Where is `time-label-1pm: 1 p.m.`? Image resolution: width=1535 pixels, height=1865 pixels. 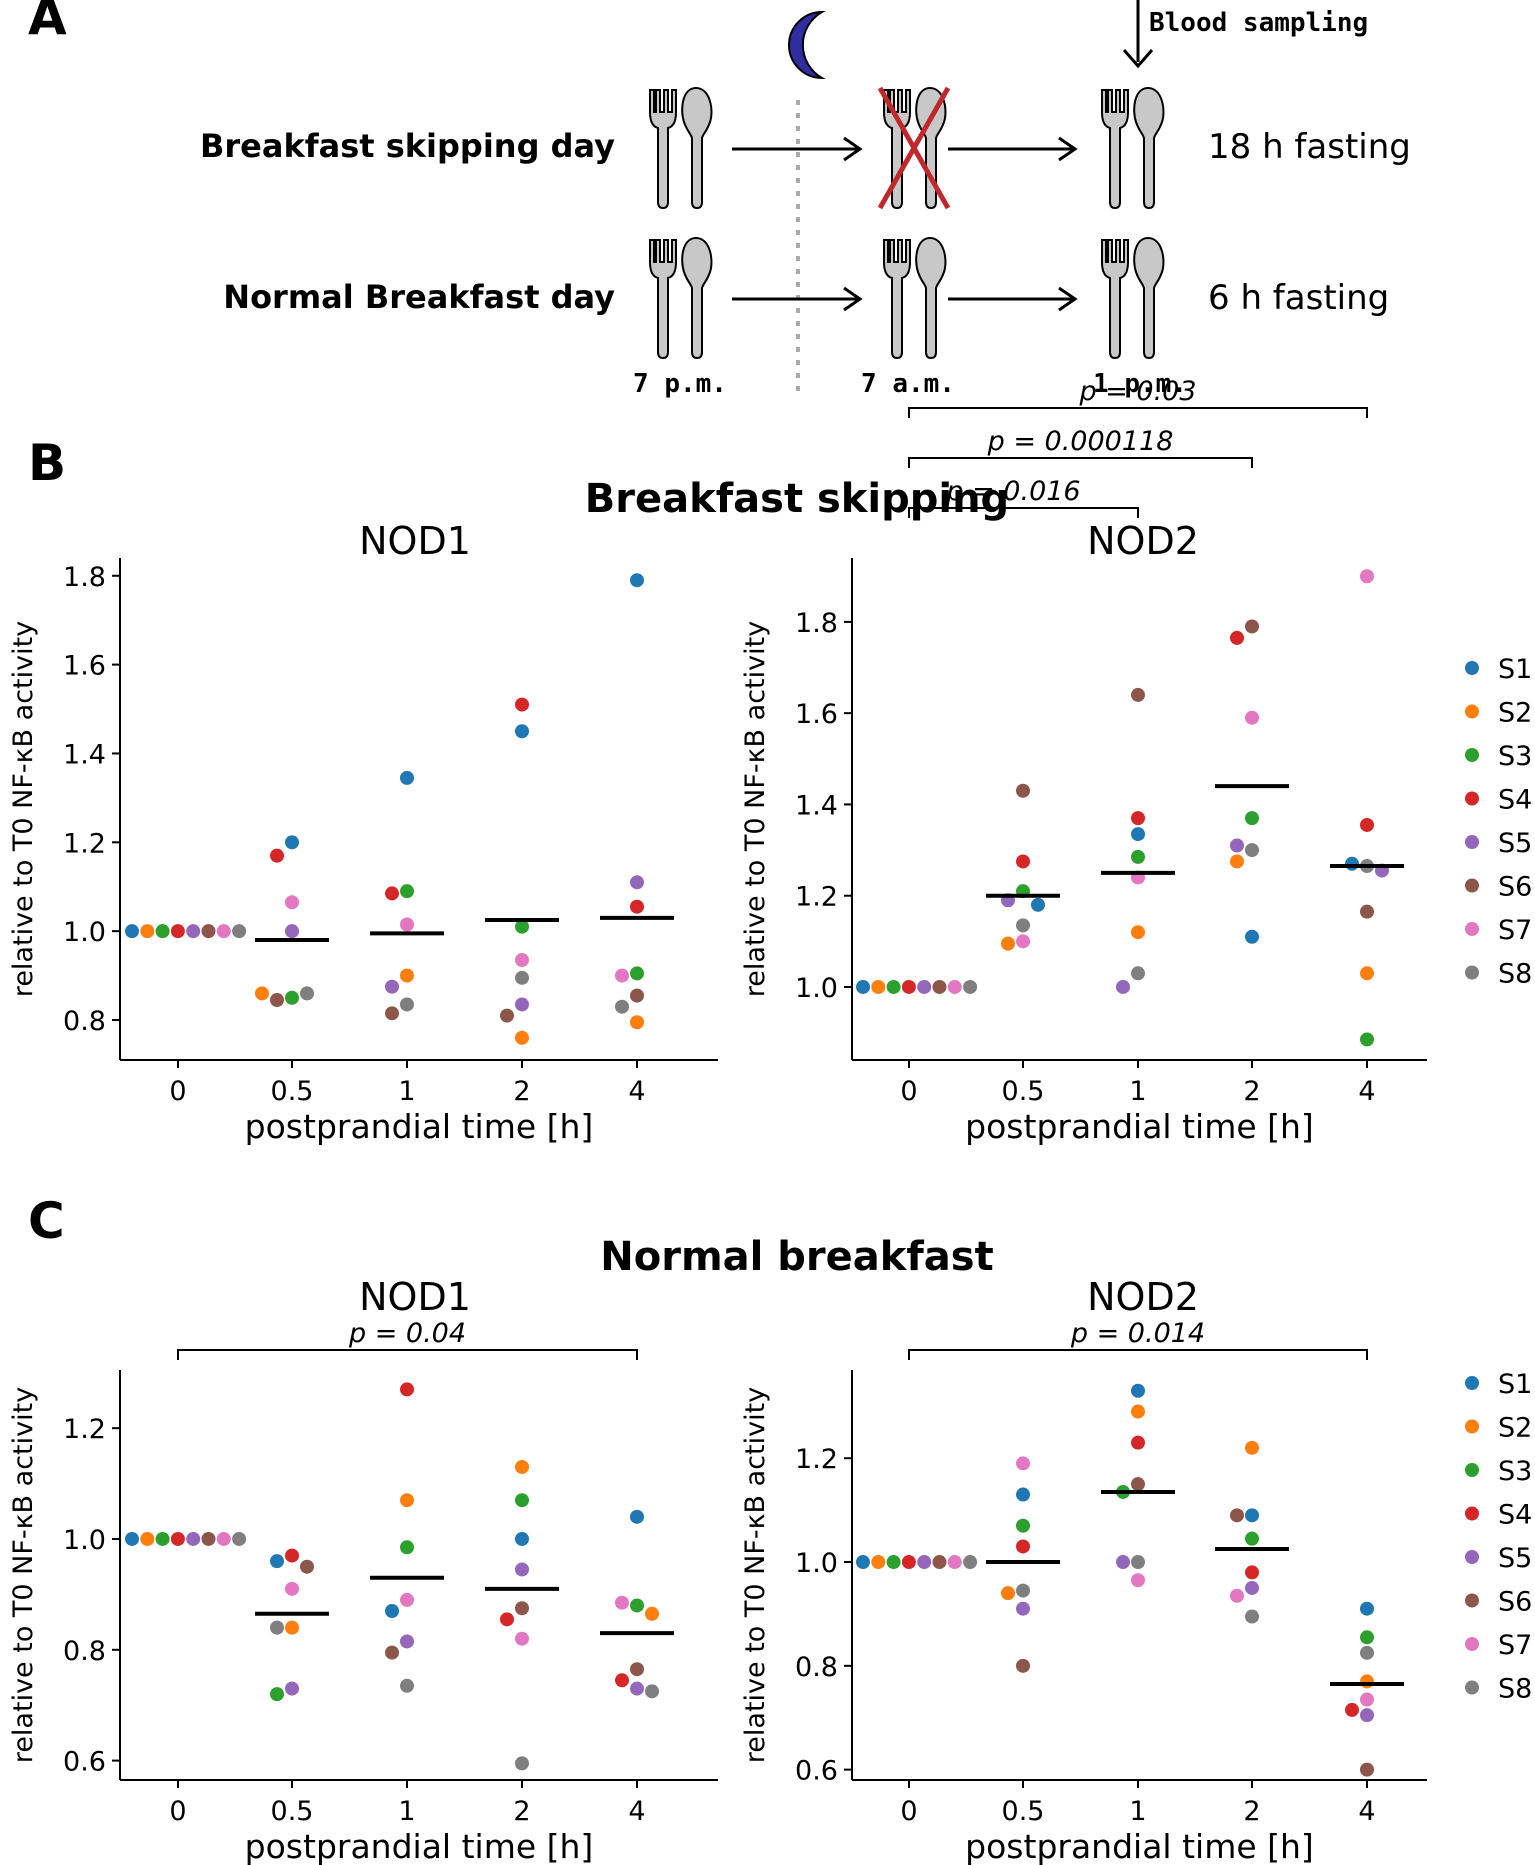 time-label-1pm: 1 p.m. is located at coordinates (1140, 384).